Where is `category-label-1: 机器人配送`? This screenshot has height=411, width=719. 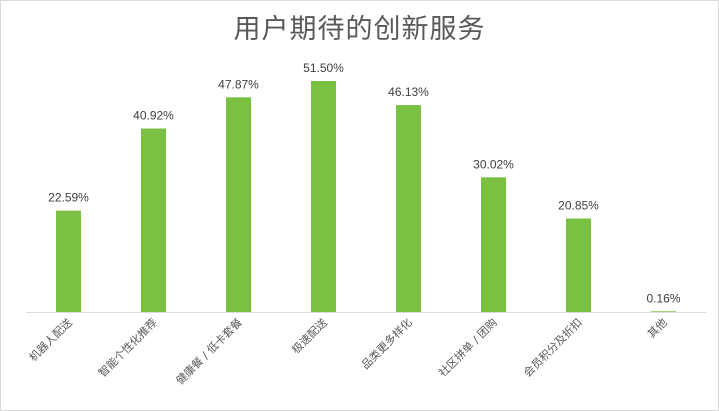
category-label-1: 机器人配送 is located at coordinates (50, 339).